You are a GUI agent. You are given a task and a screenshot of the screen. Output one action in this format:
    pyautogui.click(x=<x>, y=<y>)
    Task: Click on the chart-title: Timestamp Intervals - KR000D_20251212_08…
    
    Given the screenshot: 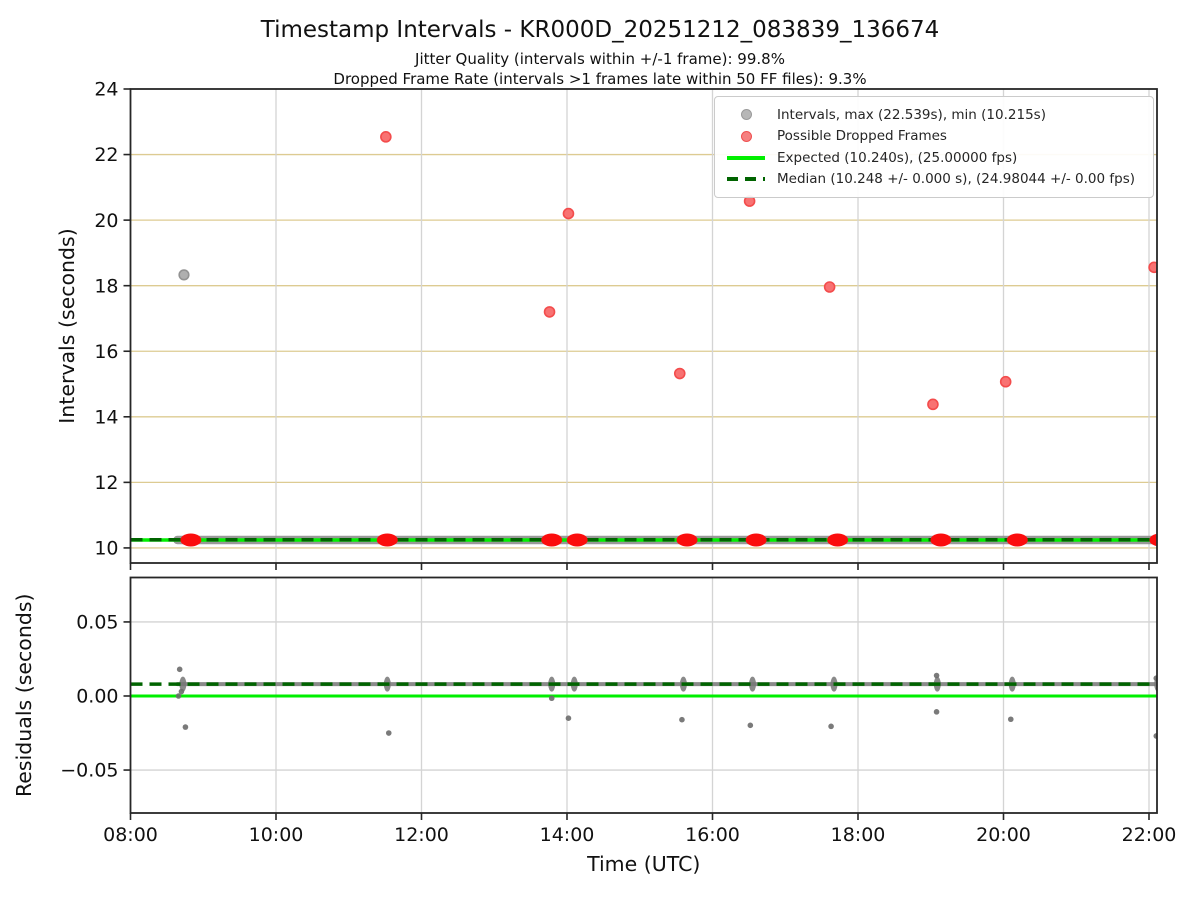 What is the action you would take?
    pyautogui.click(x=600, y=30)
    